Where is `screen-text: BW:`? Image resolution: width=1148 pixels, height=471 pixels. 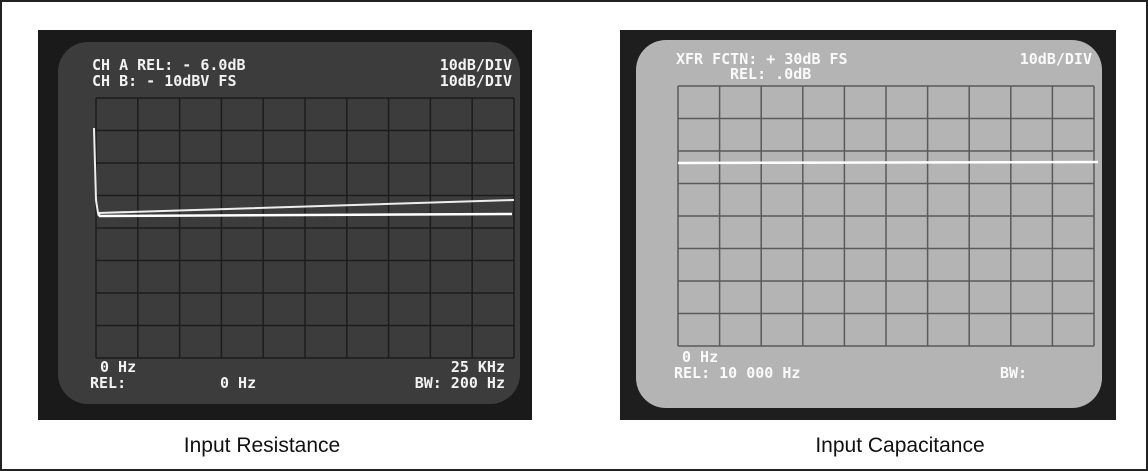
screen-text: BW: is located at coordinates (1013, 373).